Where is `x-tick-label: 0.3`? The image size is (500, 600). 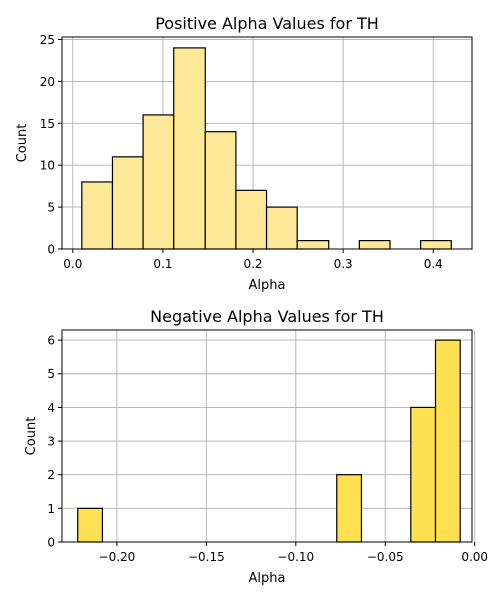
x-tick-label: 0.3 is located at coordinates (343, 264).